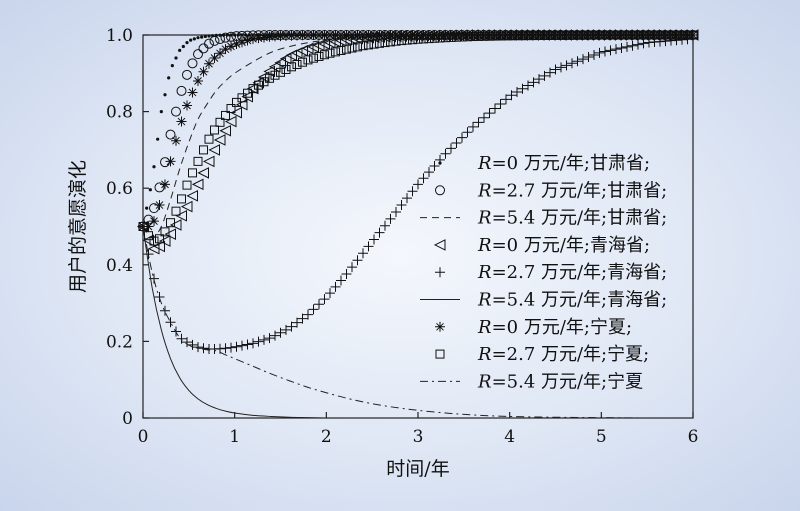 The height and width of the screenshot is (511, 800). I want to click on x-tick-label: 2, so click(326, 437).